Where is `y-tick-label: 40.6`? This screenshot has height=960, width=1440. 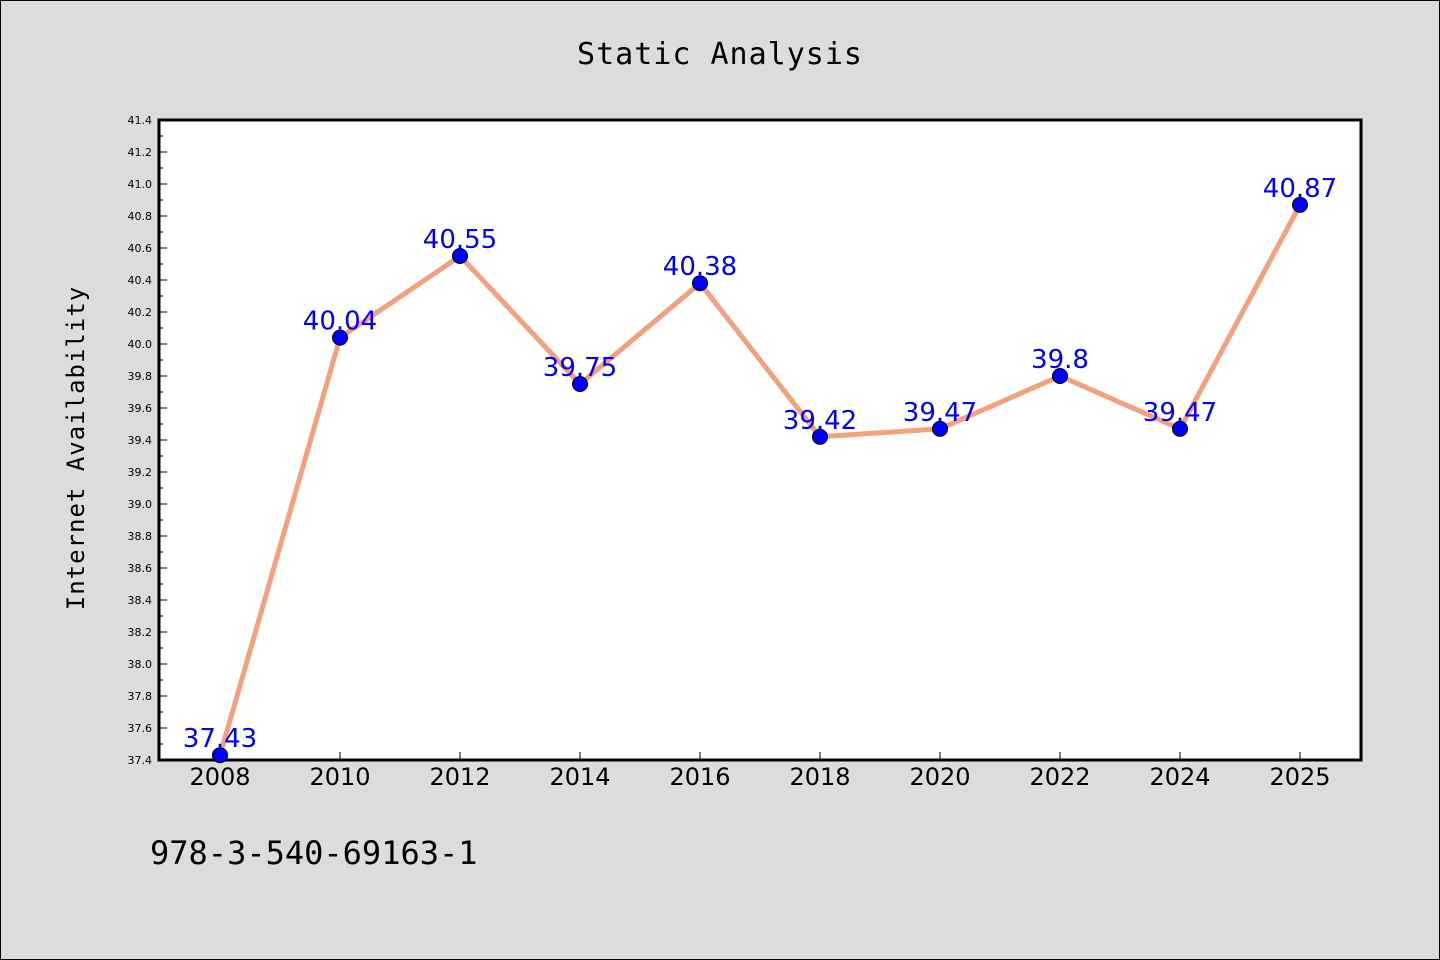 y-tick-label: 40.6 is located at coordinates (140, 248).